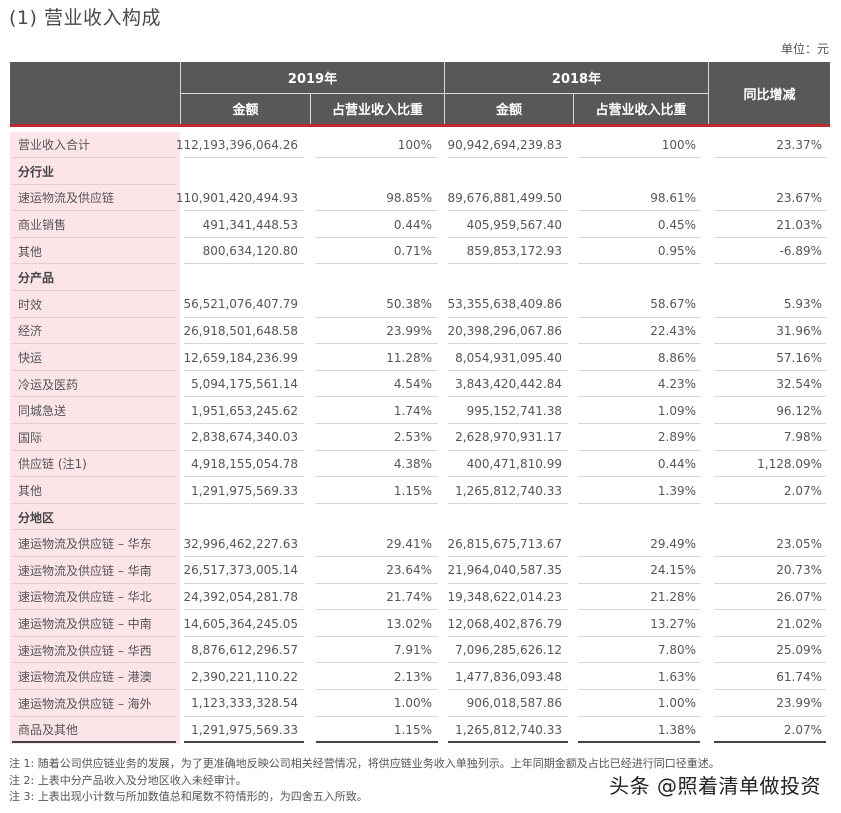 This screenshot has width=841, height=813. Describe the element at coordinates (54, 145) in the screenshot. I see `row-label: 营业收入合计` at that location.